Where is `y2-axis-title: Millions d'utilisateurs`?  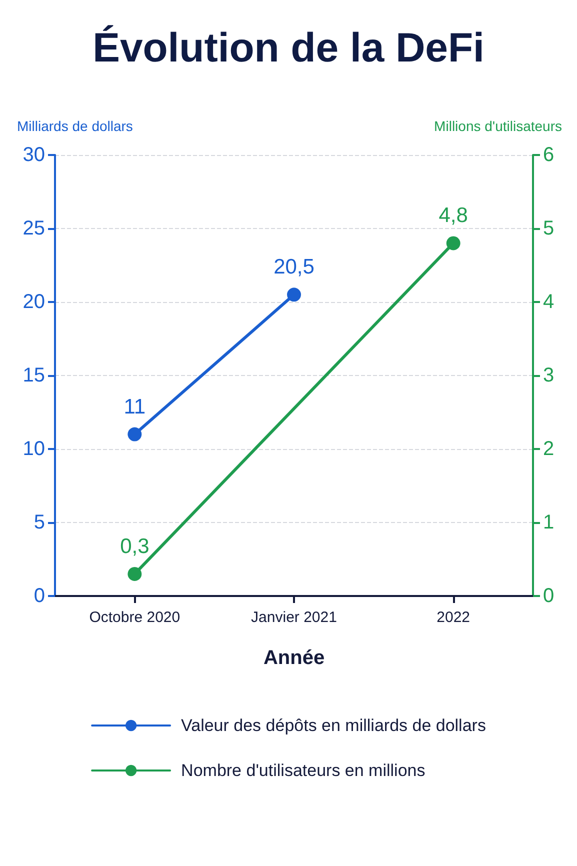 y2-axis-title: Millions d'utilisateurs is located at coordinates (498, 126).